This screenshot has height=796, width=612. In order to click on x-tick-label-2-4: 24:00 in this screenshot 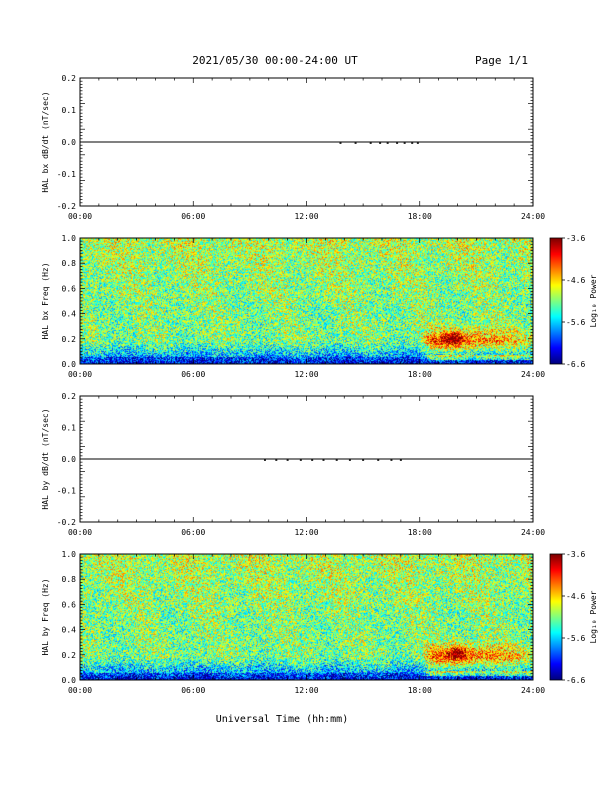, I will do `click(533, 374)`.